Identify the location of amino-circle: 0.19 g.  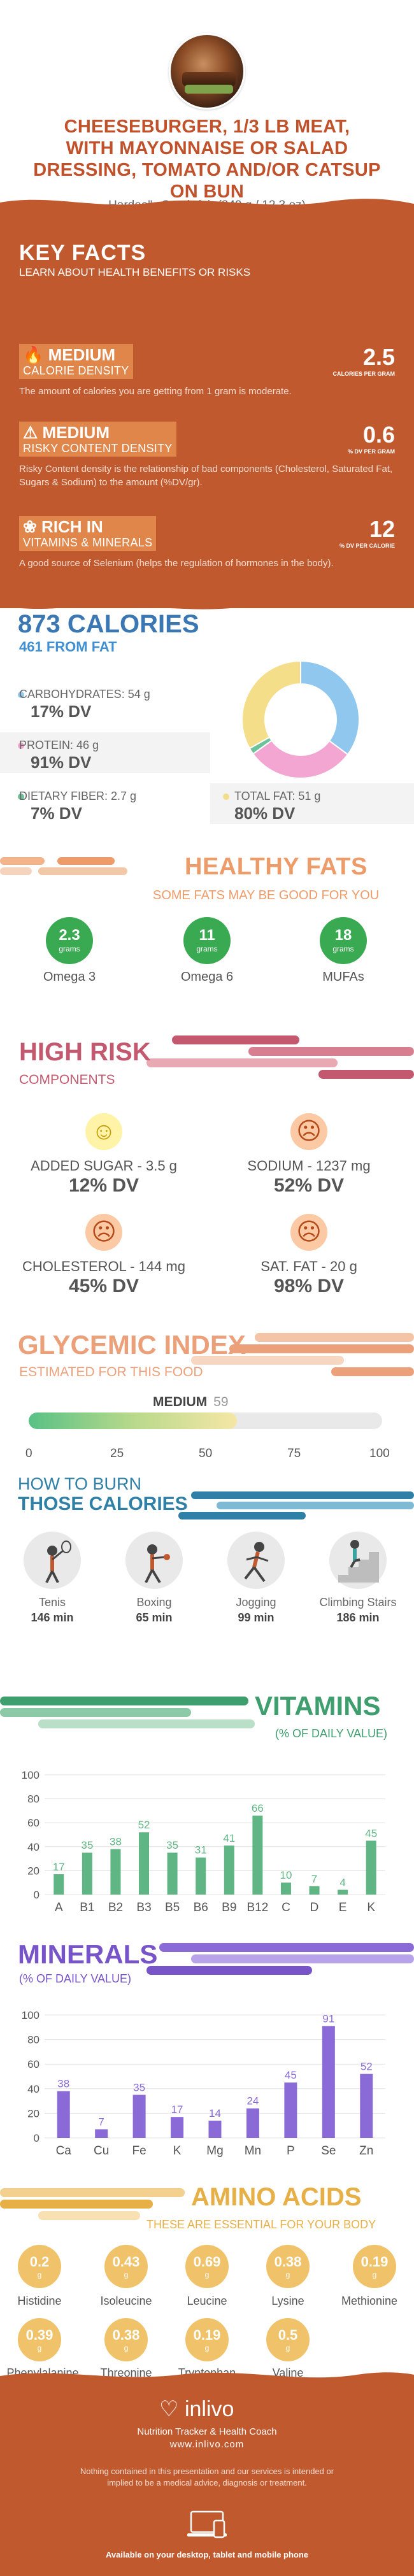
(375, 2266).